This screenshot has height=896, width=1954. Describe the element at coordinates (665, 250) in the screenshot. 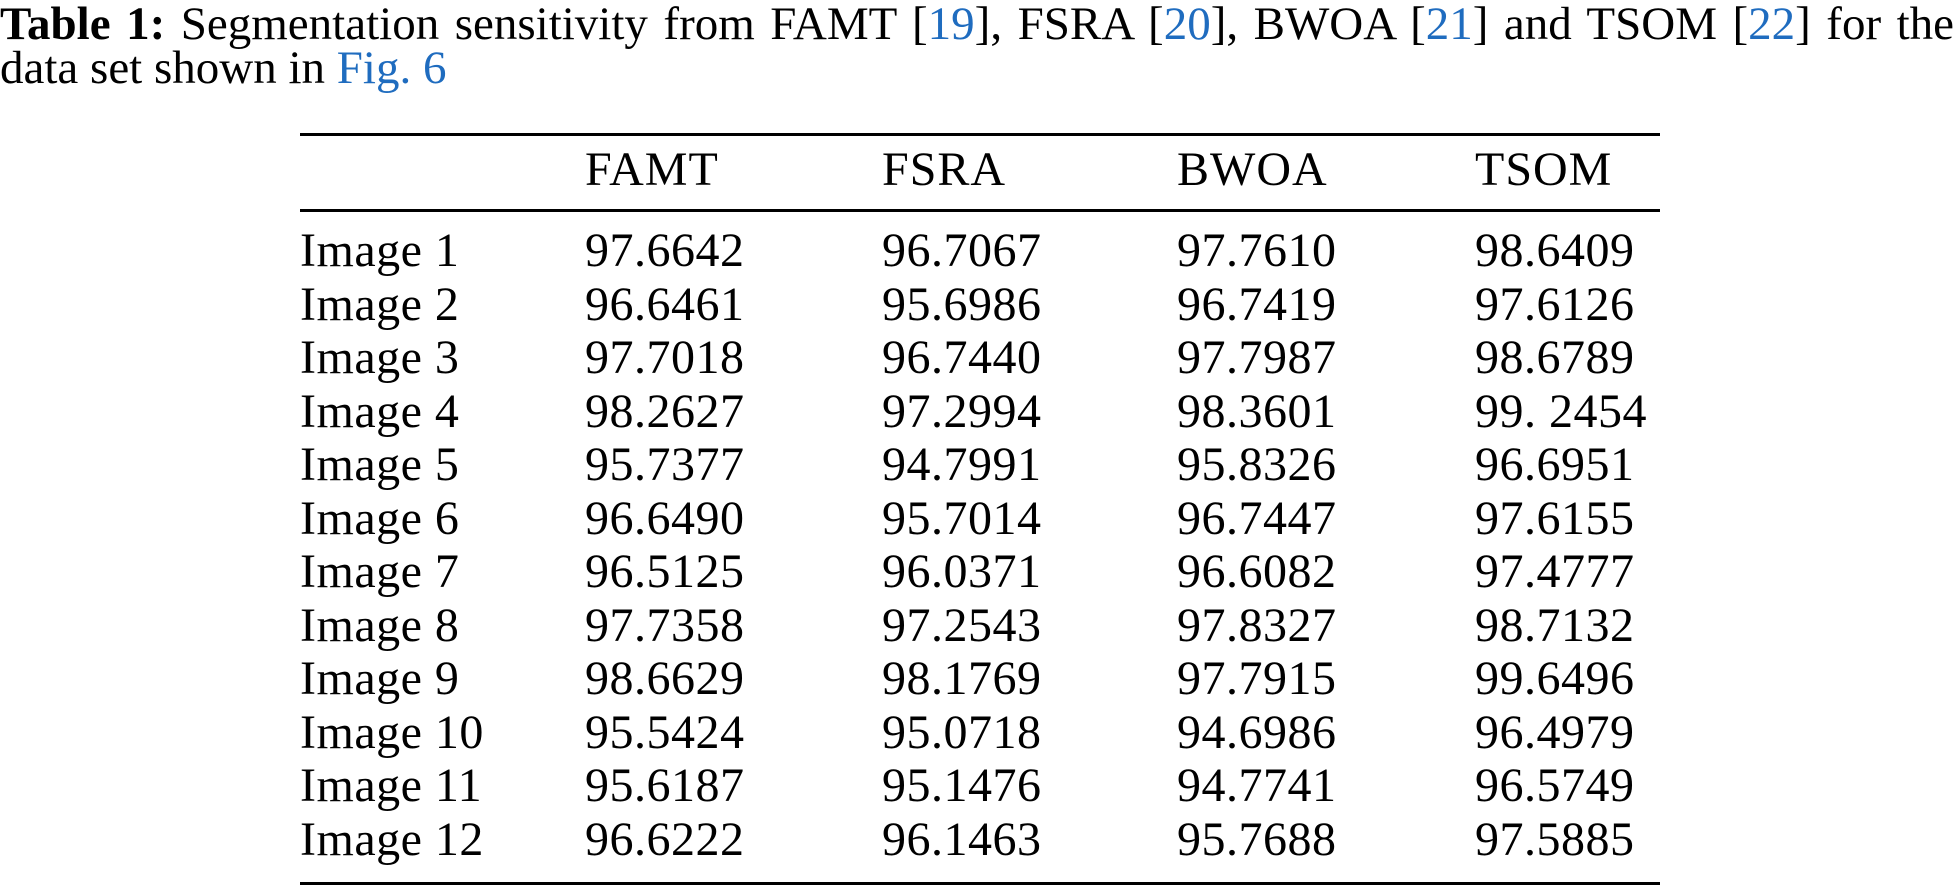

I see `cell-value: 97.6642` at that location.